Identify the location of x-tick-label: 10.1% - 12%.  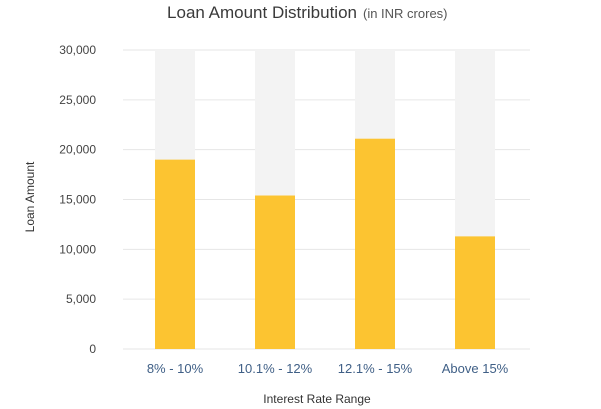
(275, 368).